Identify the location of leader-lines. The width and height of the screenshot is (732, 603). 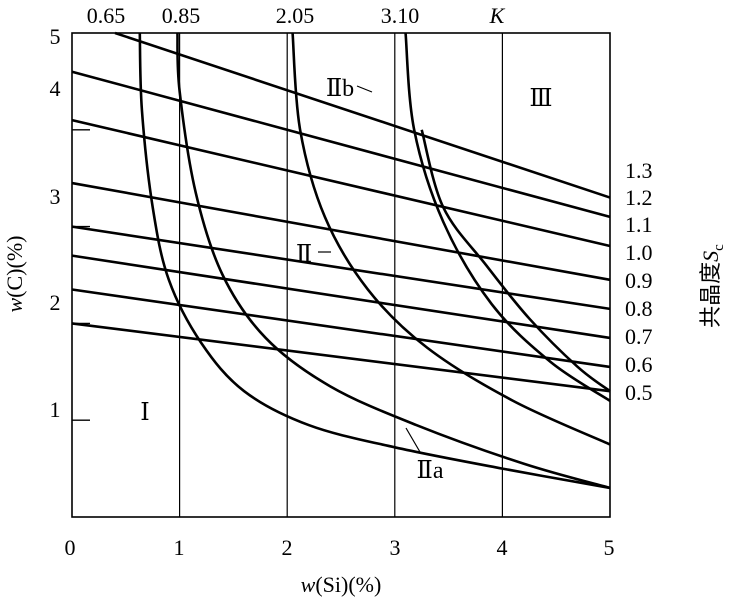
(369, 269).